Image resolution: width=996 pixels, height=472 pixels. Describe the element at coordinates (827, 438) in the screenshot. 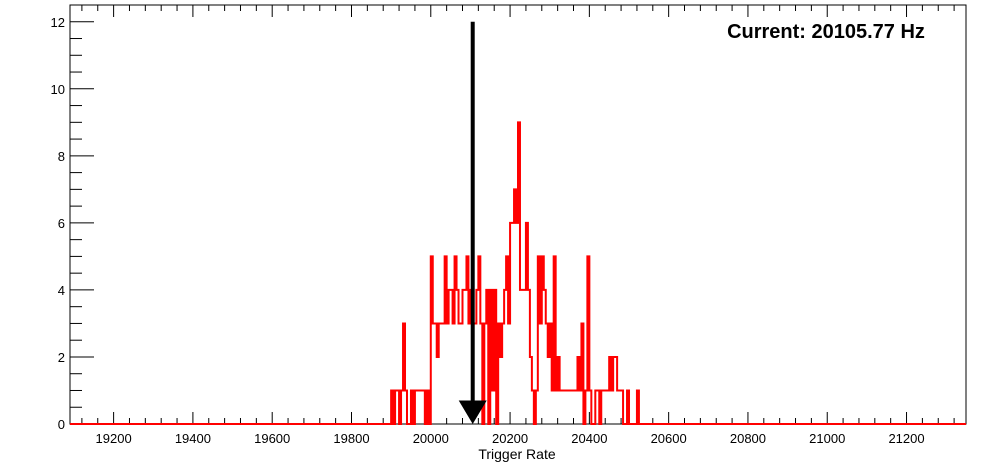

I see `x-tick-label: 21000` at that location.